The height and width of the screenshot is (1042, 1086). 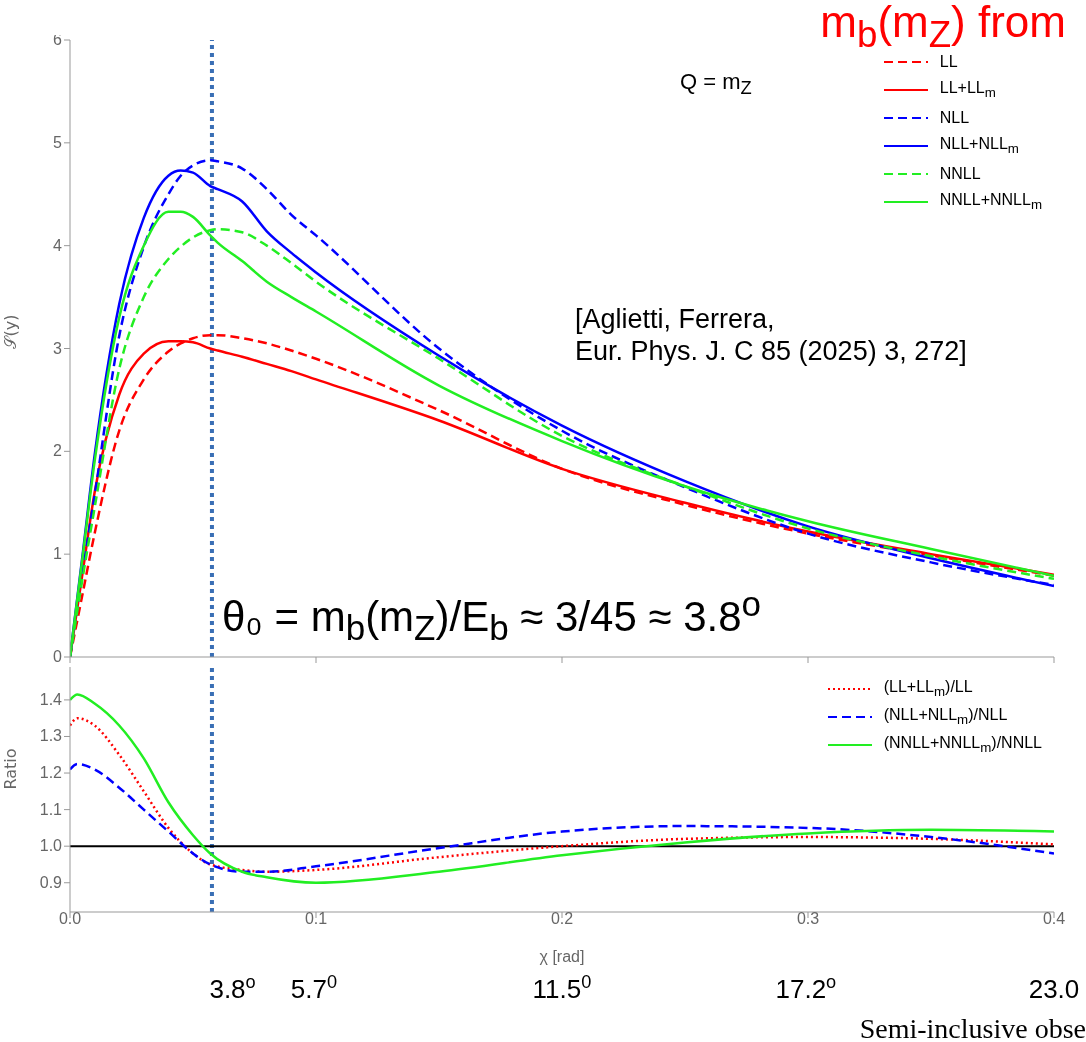 I want to click on y-tick-label: 1.4, so click(x=51, y=699).